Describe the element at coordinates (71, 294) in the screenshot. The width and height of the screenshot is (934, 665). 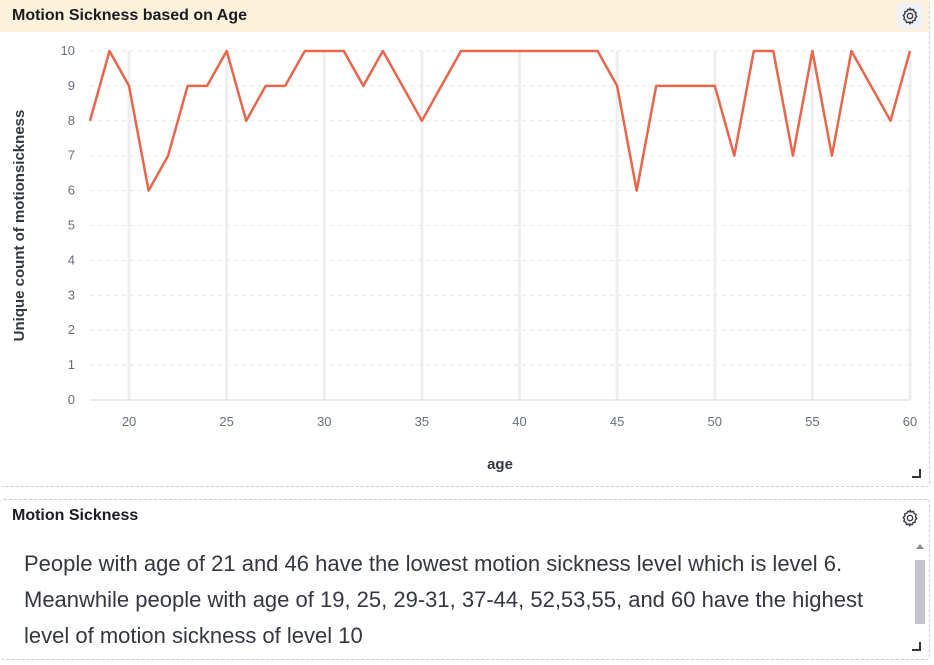
I see `y-tick-label: 3` at that location.